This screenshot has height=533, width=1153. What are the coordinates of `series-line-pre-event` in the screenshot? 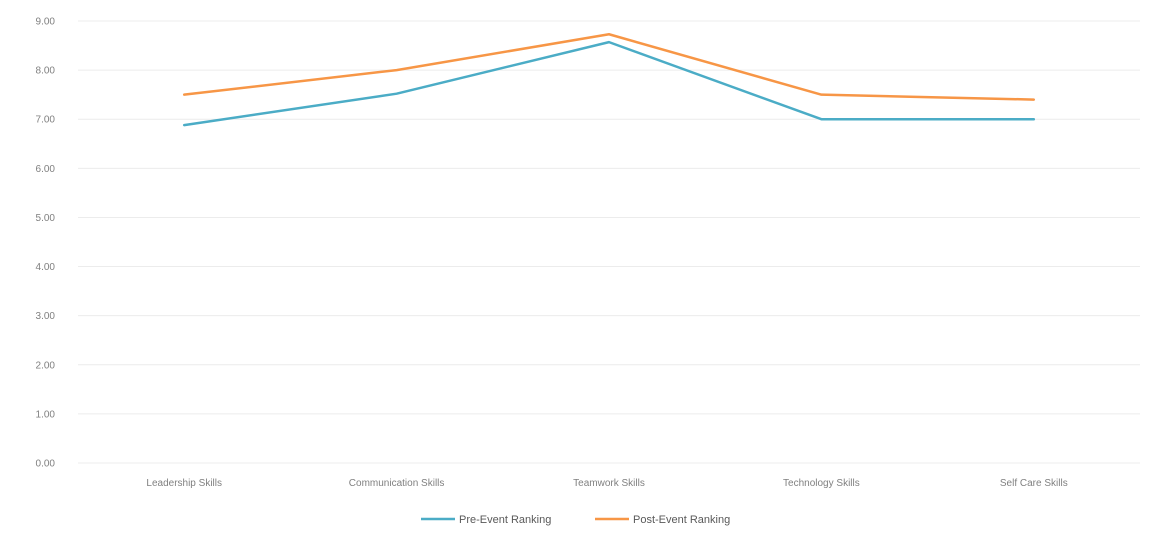 It's located at (609, 83).